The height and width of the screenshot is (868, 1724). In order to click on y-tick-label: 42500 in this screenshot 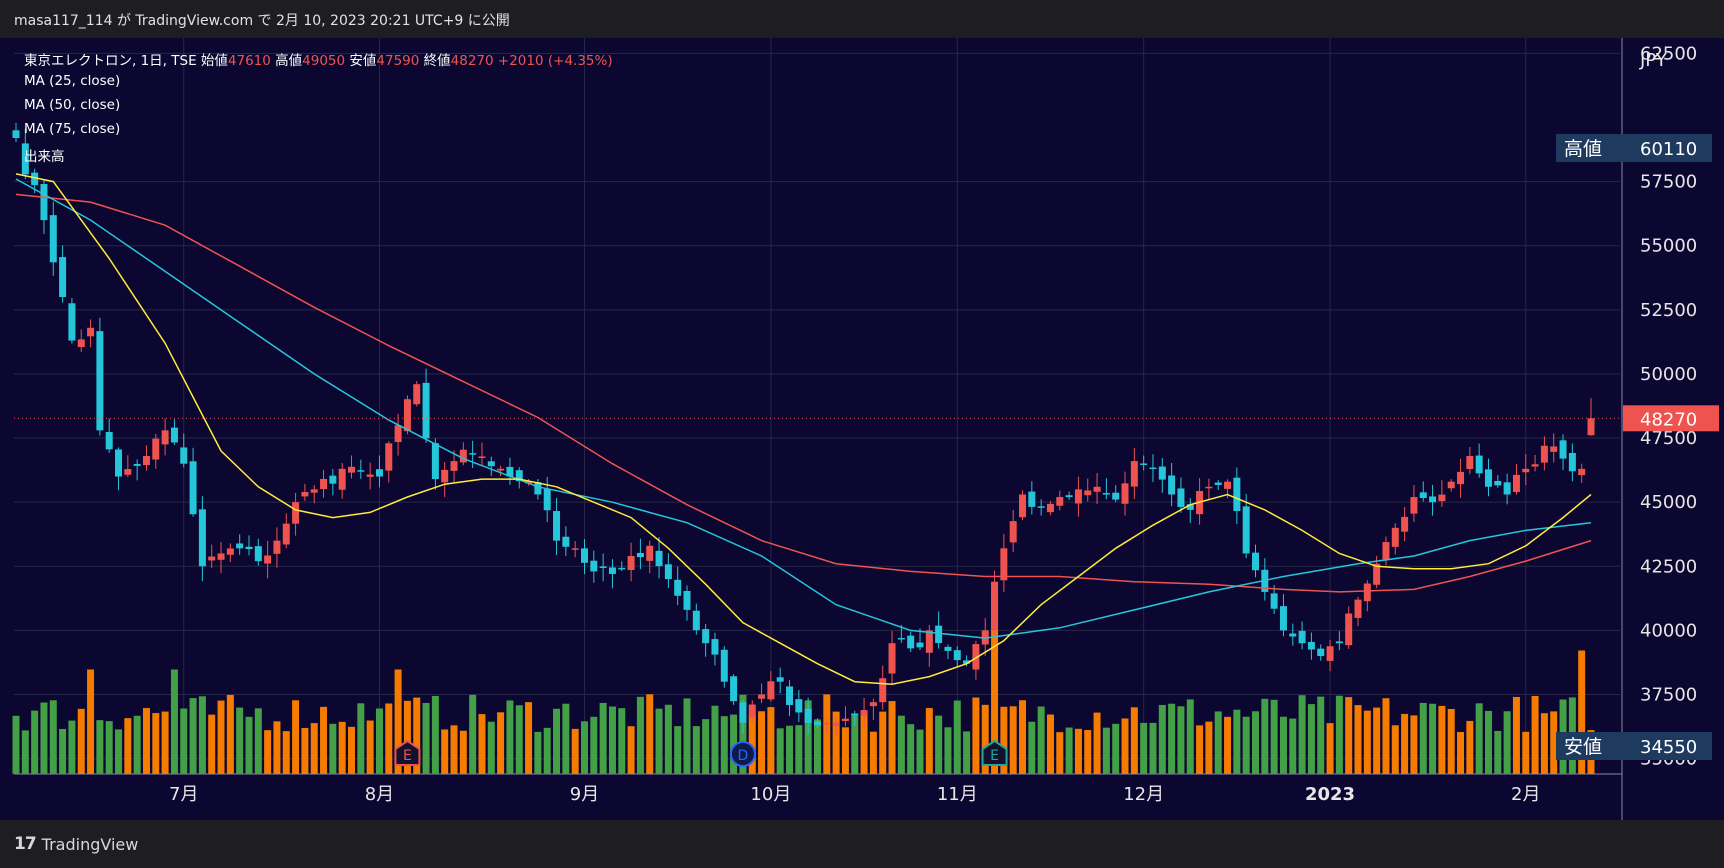, I will do `click(1668, 566)`.